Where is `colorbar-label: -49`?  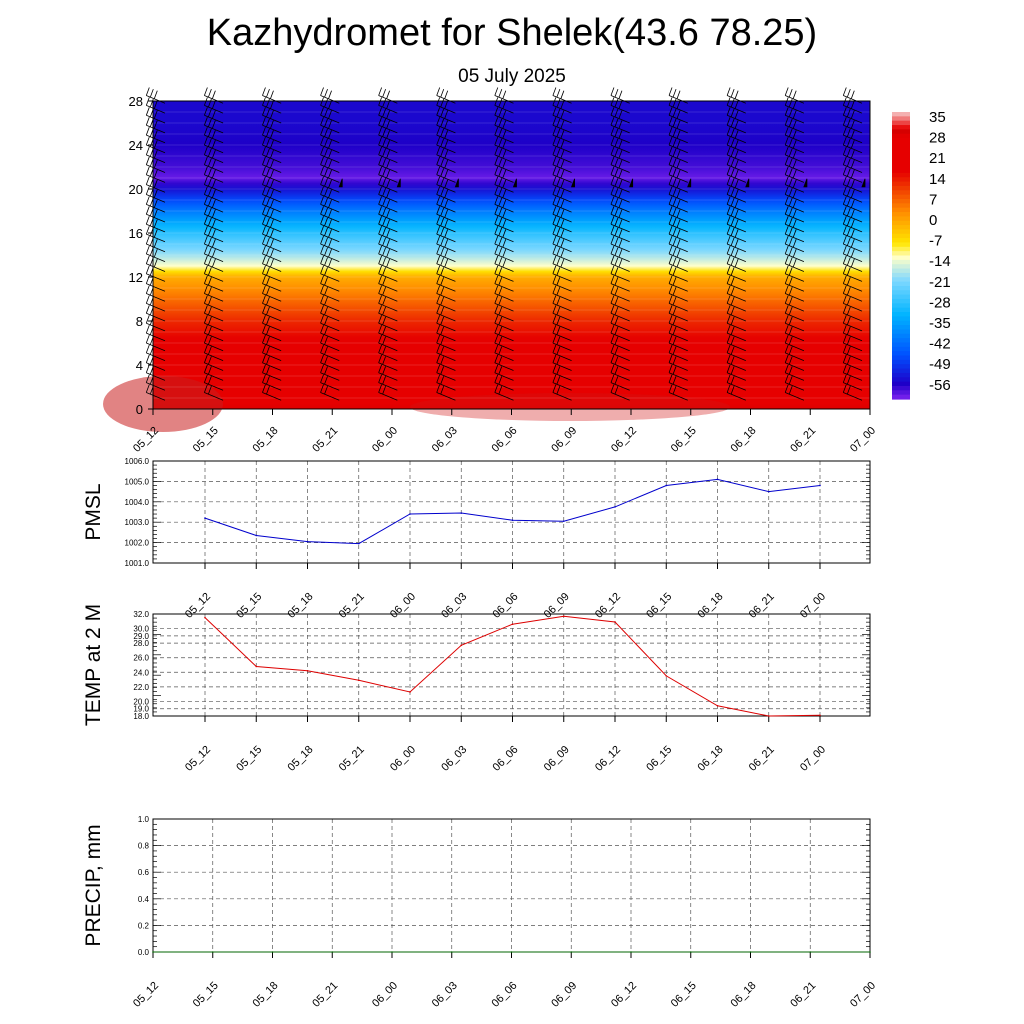
colorbar-label: -49 is located at coordinates (940, 364).